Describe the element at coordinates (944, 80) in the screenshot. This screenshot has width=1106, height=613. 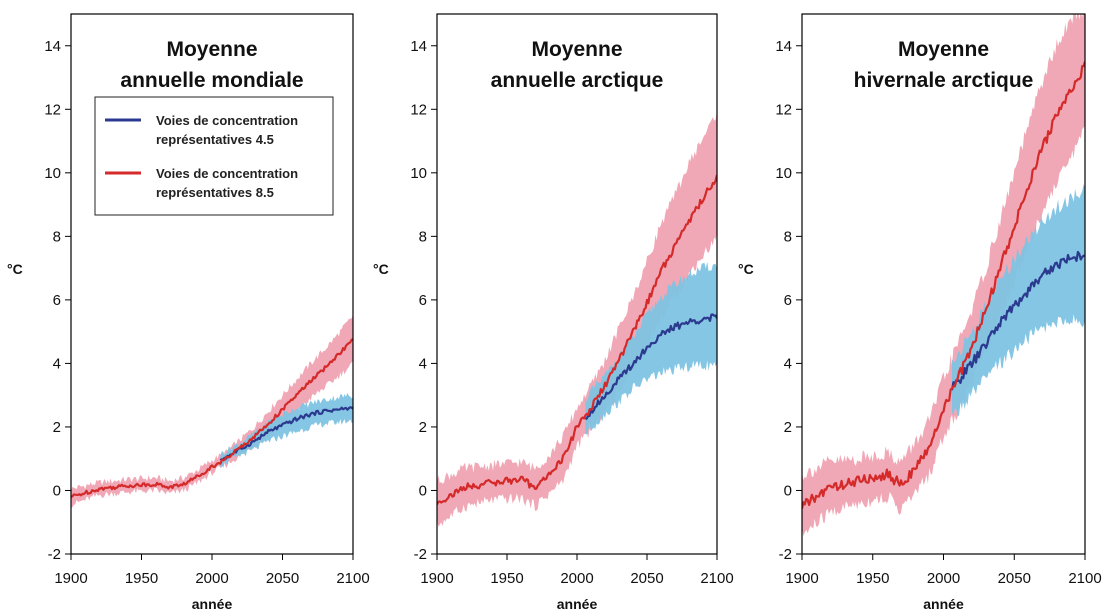
I see `panel-title-line: hivernale arctique` at that location.